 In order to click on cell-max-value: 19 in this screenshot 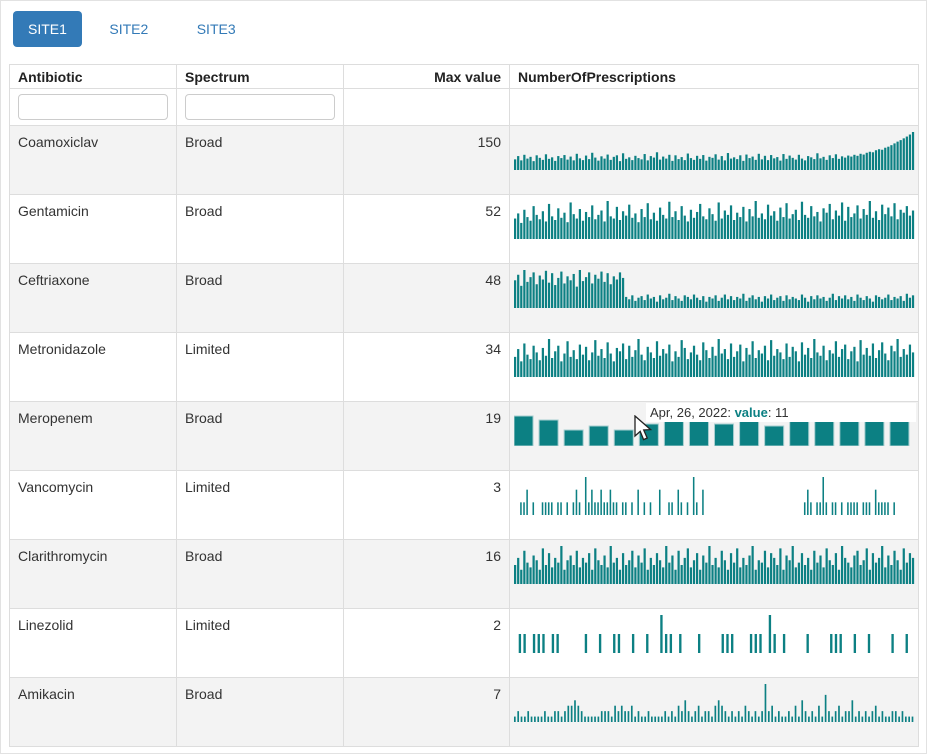, I will do `click(426, 436)`.